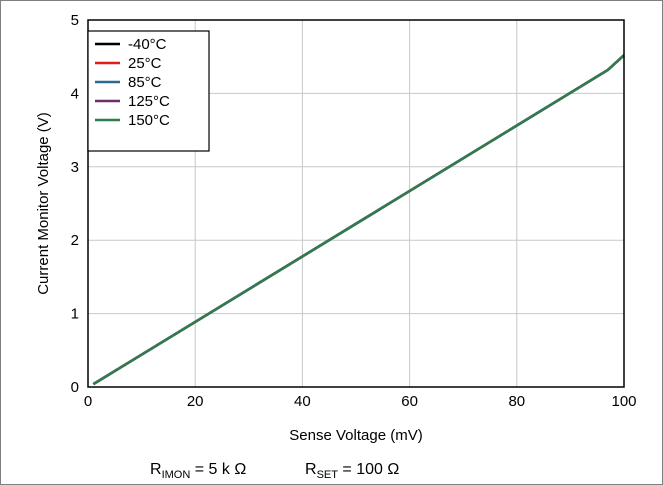 The height and width of the screenshot is (485, 663). Describe the element at coordinates (156, 469) in the screenshot. I see `footnote-r-imon-main: R` at that location.